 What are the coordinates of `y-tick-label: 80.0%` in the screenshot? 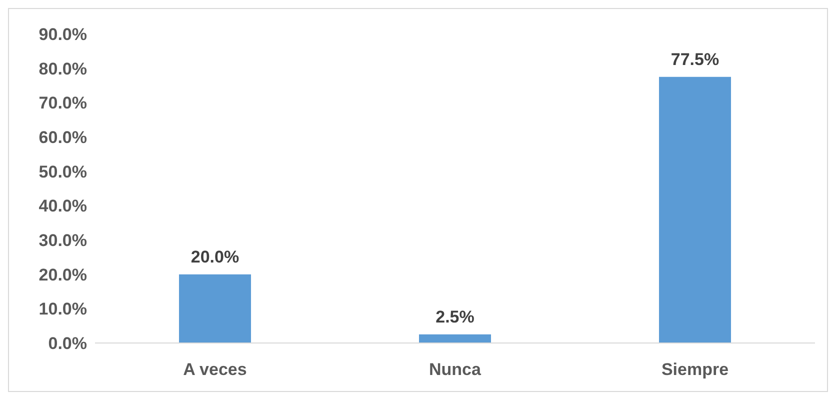 It's located at (62, 68).